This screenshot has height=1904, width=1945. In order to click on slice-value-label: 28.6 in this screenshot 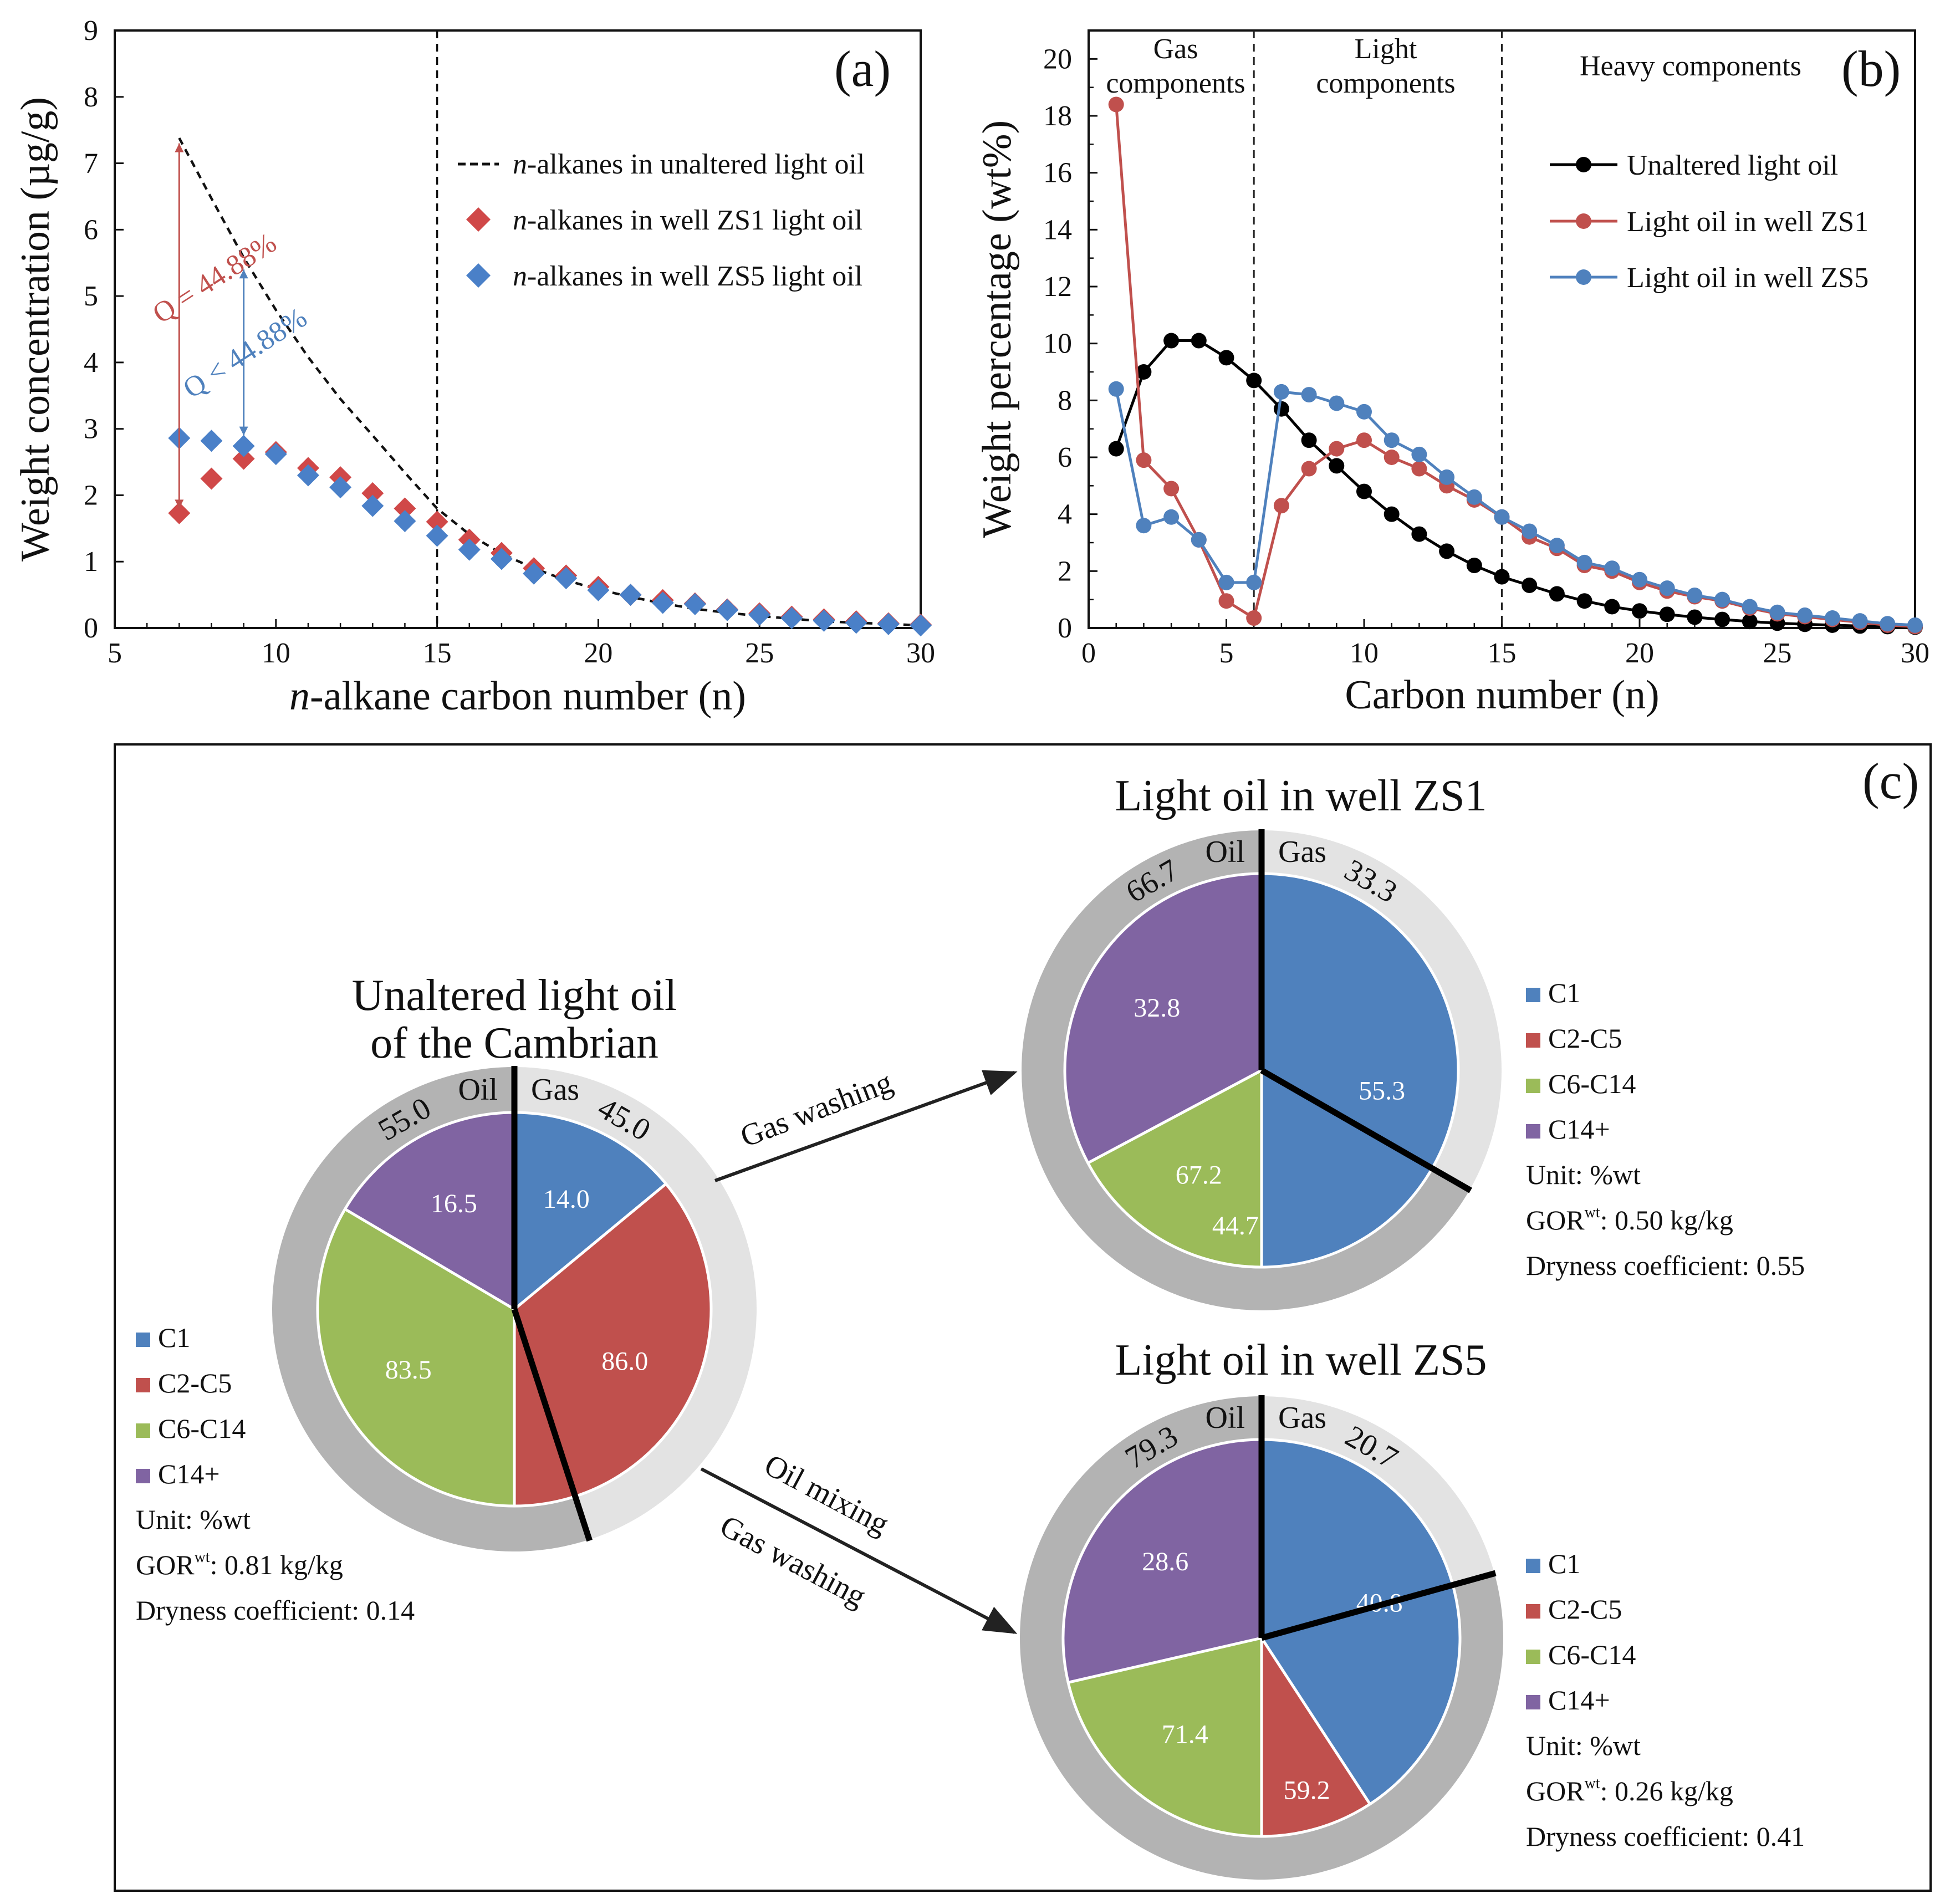, I will do `click(1165, 1561)`.